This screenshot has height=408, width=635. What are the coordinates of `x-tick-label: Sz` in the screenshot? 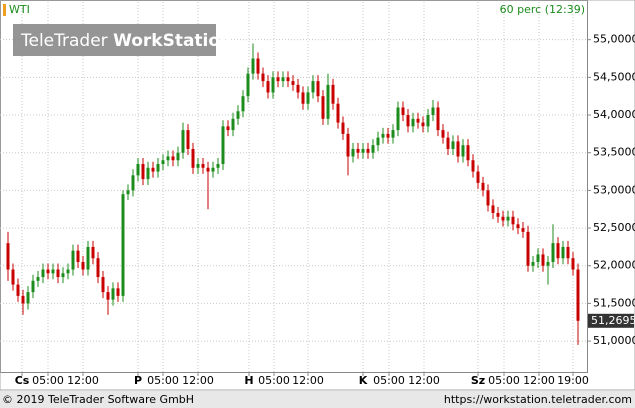 It's located at (478, 380).